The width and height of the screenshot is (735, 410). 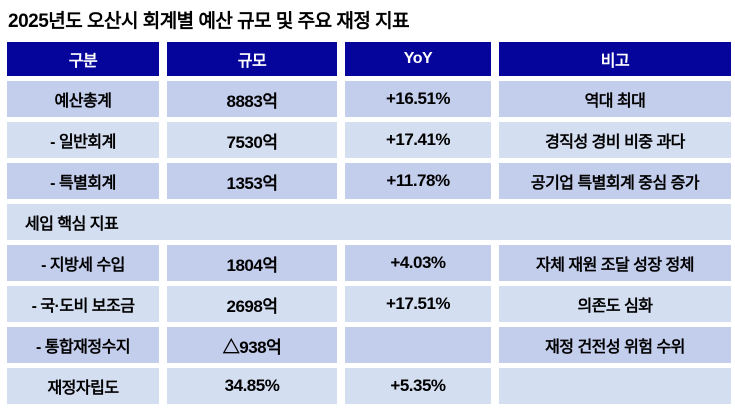 I want to click on amount-cell: 1804억, so click(x=252, y=263).